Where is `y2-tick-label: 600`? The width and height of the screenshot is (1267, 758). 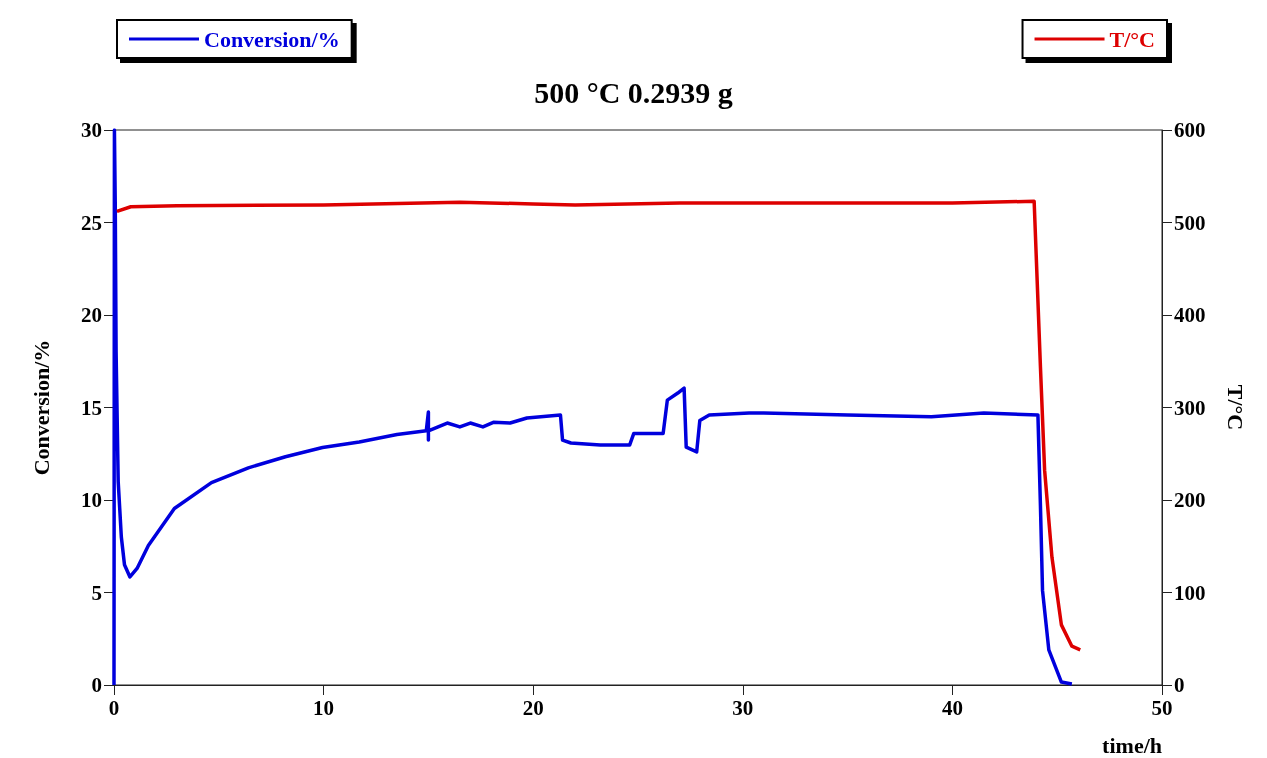
y2-tick-label: 600 is located at coordinates (1190, 130).